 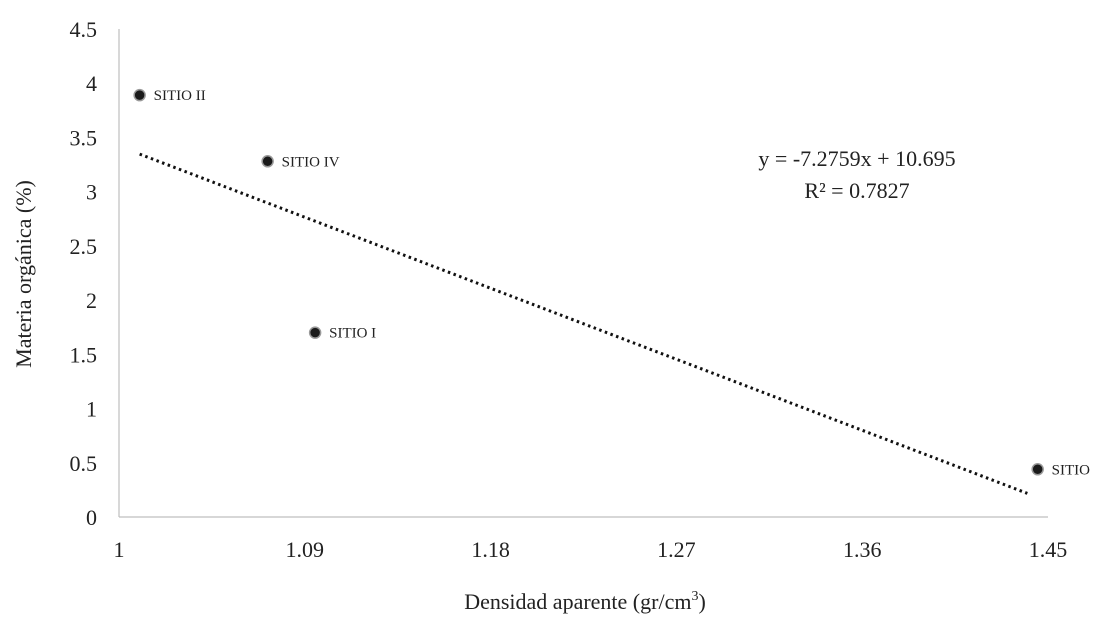 What do you see at coordinates (856, 190) in the screenshot?
I see `trendline-r-squared: R² = 0.7827` at bounding box center [856, 190].